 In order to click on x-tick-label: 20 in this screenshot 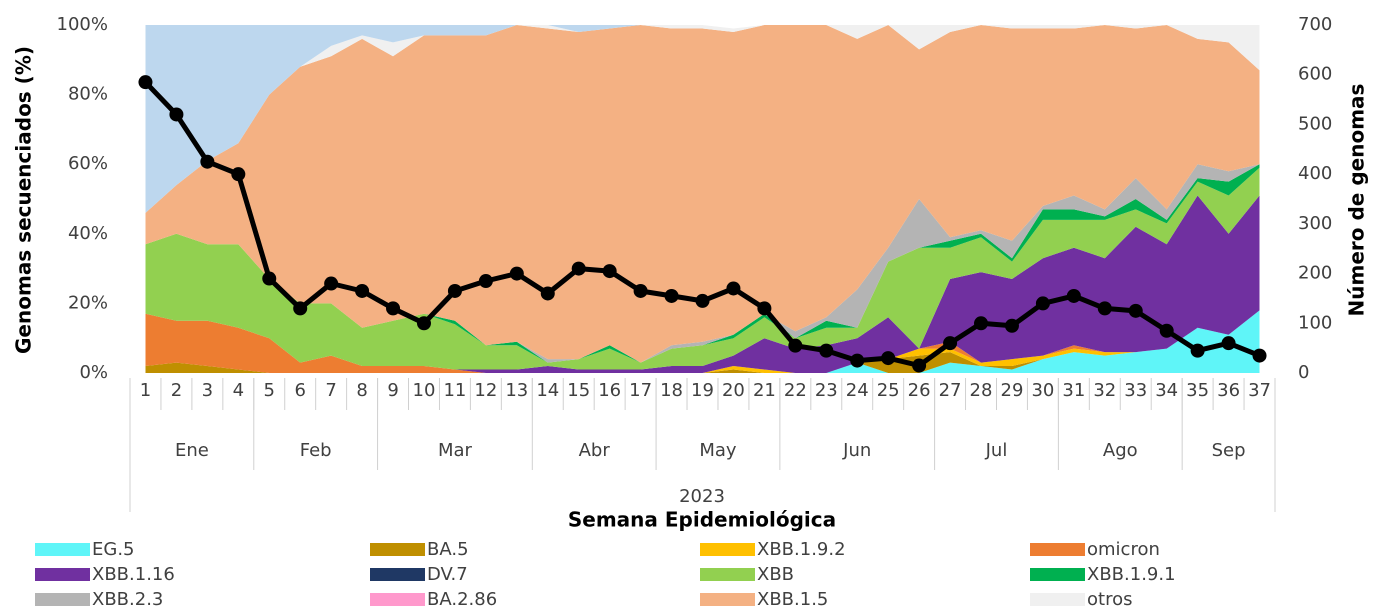, I will do `click(733, 390)`.